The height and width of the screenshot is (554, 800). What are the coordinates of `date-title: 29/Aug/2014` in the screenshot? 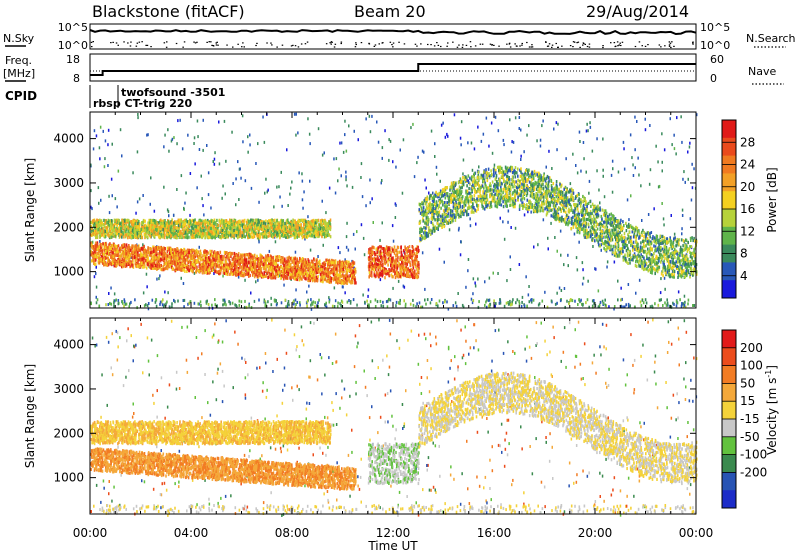 It's located at (637, 11).